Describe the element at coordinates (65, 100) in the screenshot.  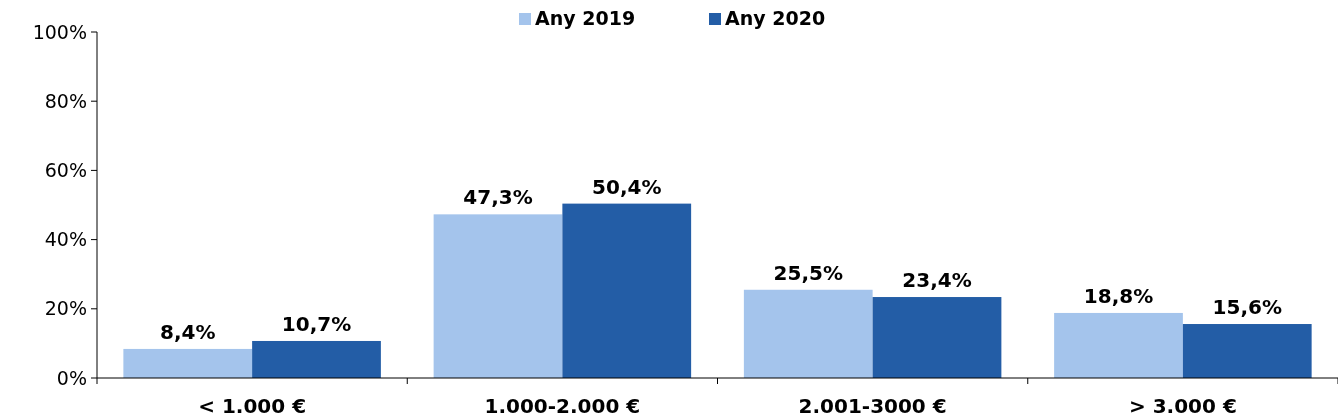
I see `y-tick-label: 80%` at that location.